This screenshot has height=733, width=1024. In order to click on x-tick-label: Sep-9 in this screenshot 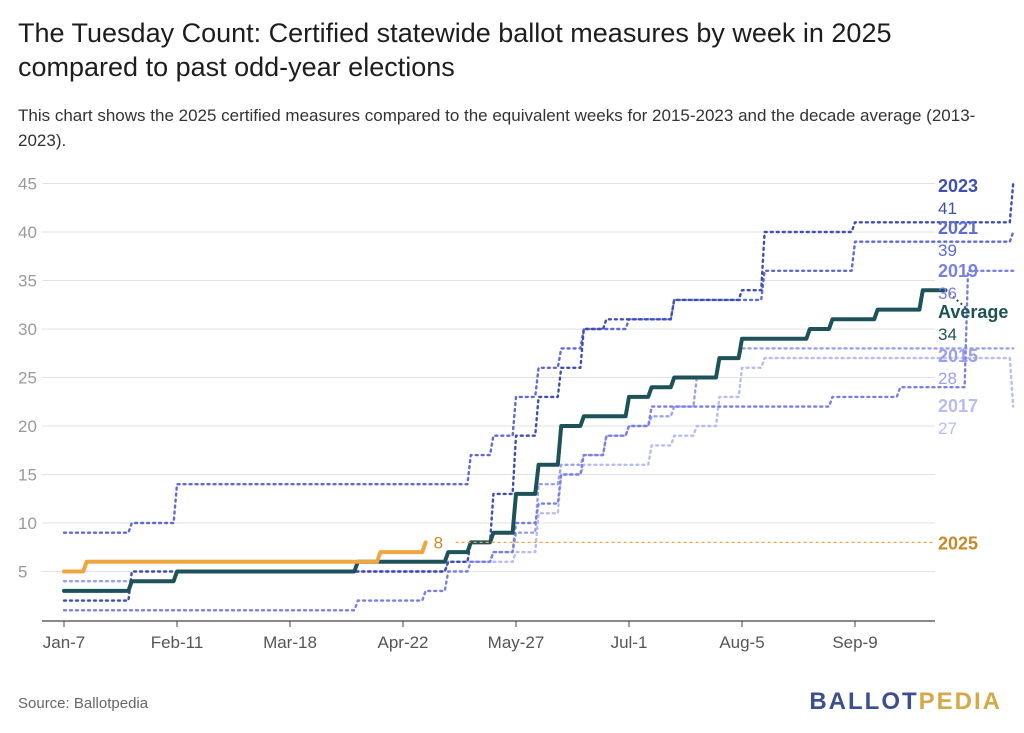, I will do `click(854, 642)`.